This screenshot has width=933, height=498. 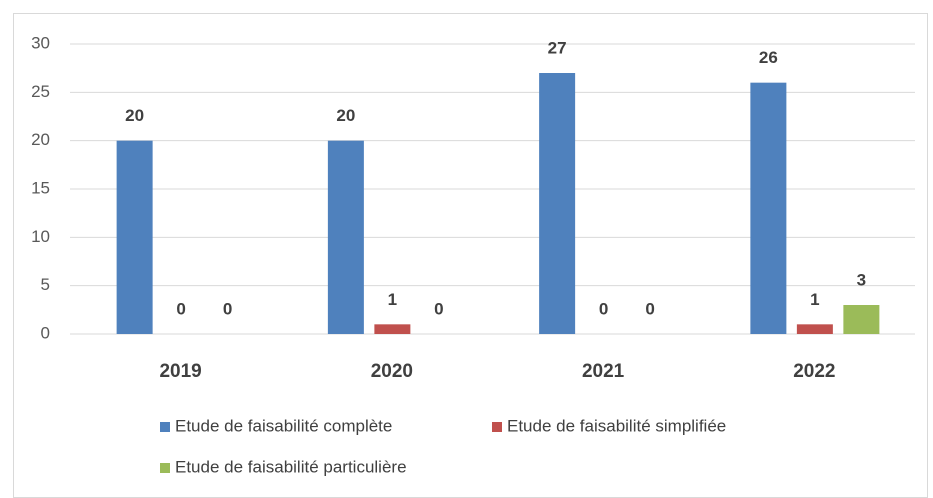 What do you see at coordinates (40, 42) in the screenshot?
I see `y-tick-label: 30` at bounding box center [40, 42].